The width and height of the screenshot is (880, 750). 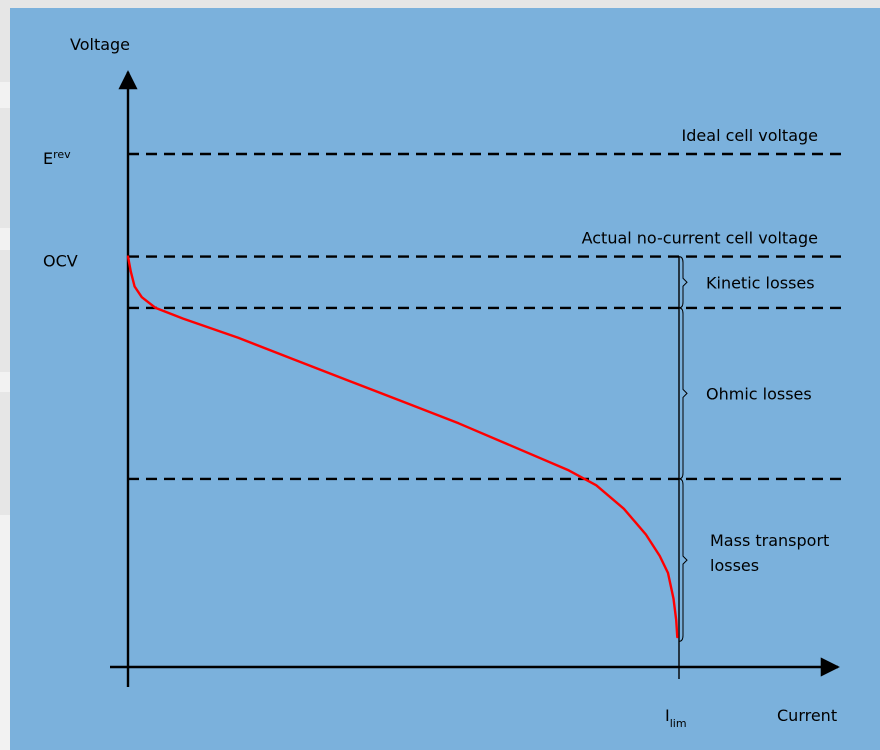 What do you see at coordinates (769, 553) in the screenshot?
I see `loss-region-label: Mass transport losses` at bounding box center [769, 553].